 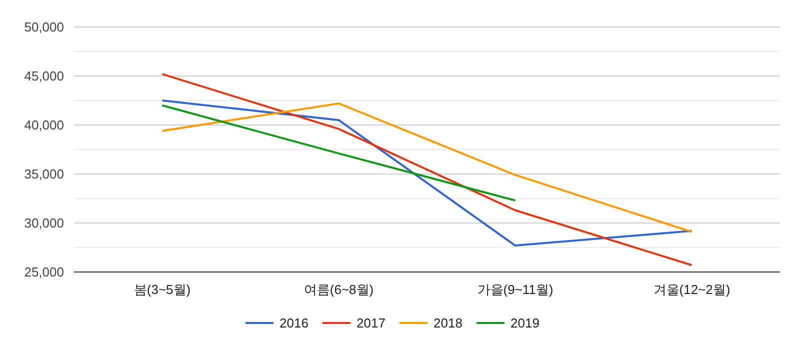 What do you see at coordinates (44, 125) in the screenshot?
I see `y-tick-label: 40,000` at bounding box center [44, 125].